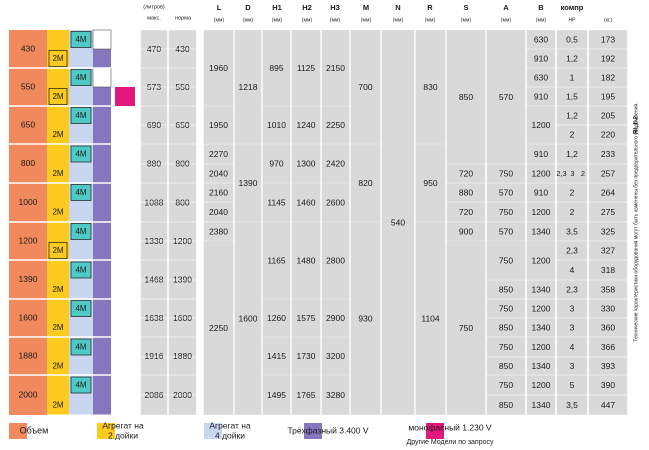 This screenshot has width=649, height=450. I want to click on l-value: 2250, so click(218, 328).